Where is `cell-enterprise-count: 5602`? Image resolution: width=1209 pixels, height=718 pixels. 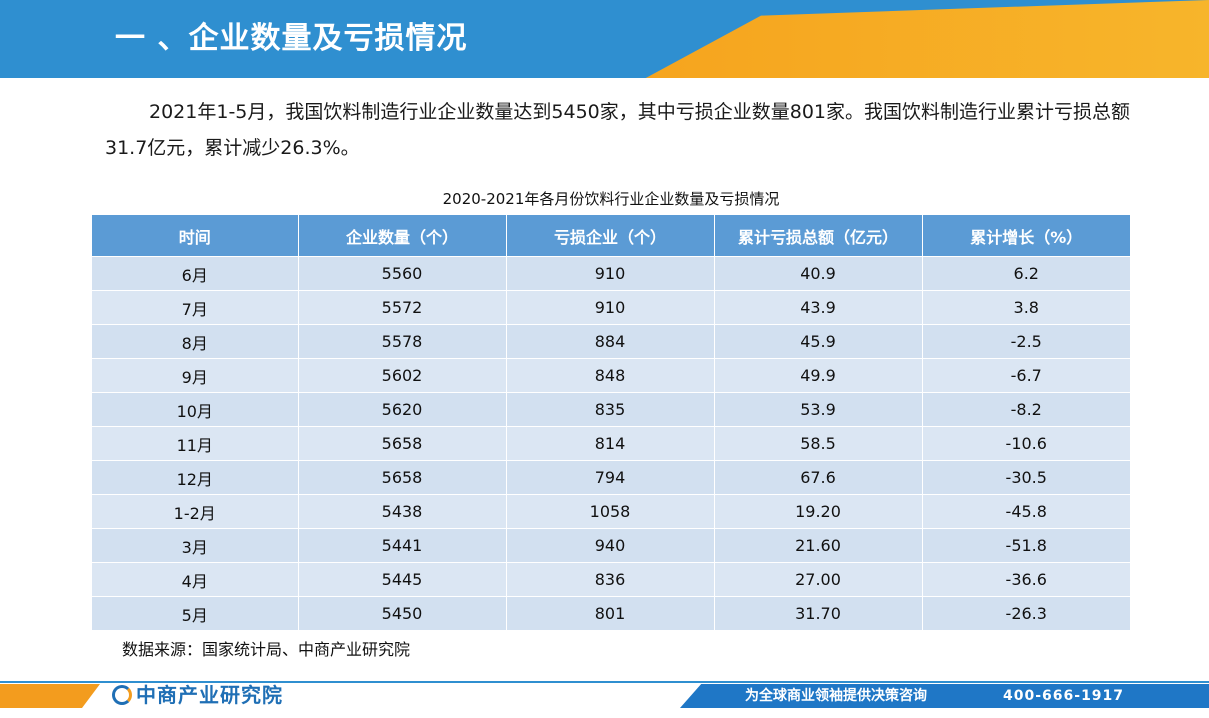
cell-enterprise-count: 5602 is located at coordinates (402, 375).